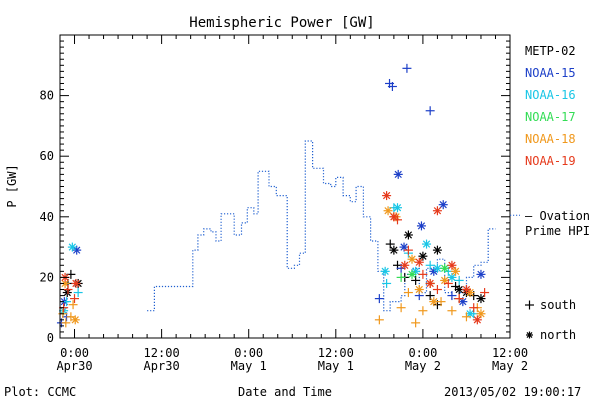 The image size is (600, 400). What do you see at coordinates (550, 73) in the screenshot?
I see `legend-entry-noaa-15: NOAA-15` at bounding box center [550, 73].